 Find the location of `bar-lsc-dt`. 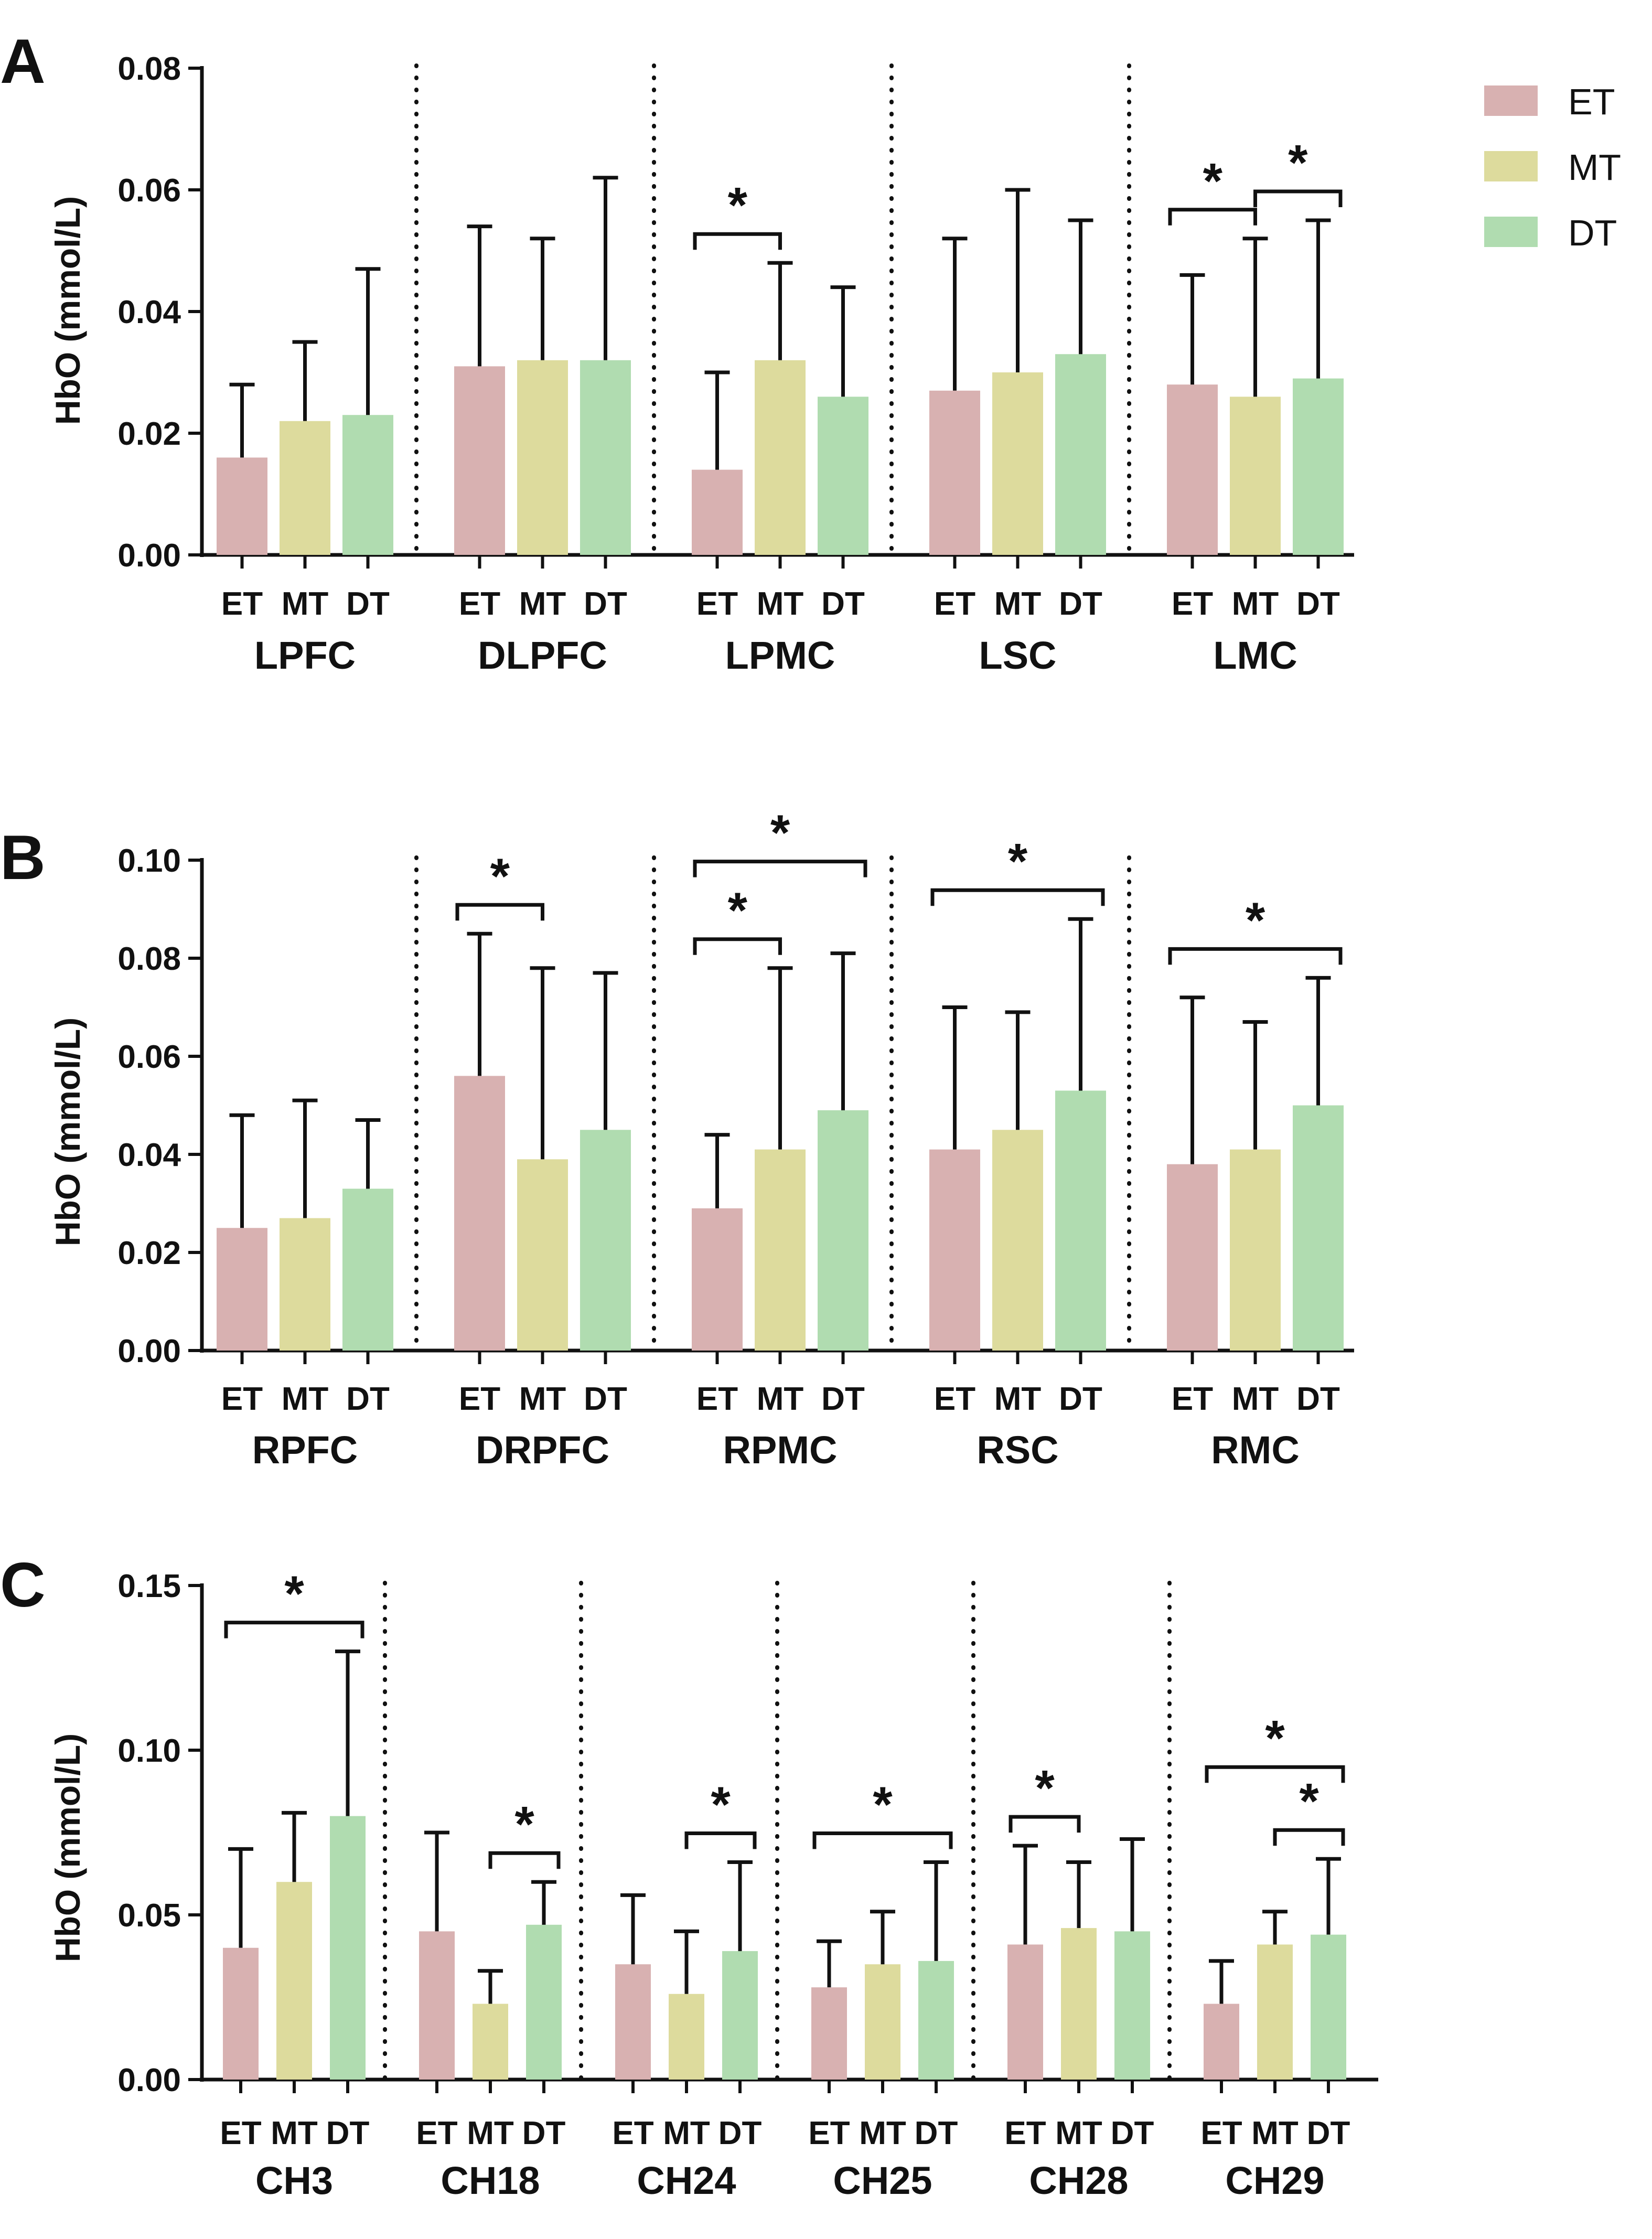

bar-lsc-dt is located at coordinates (1081, 455).